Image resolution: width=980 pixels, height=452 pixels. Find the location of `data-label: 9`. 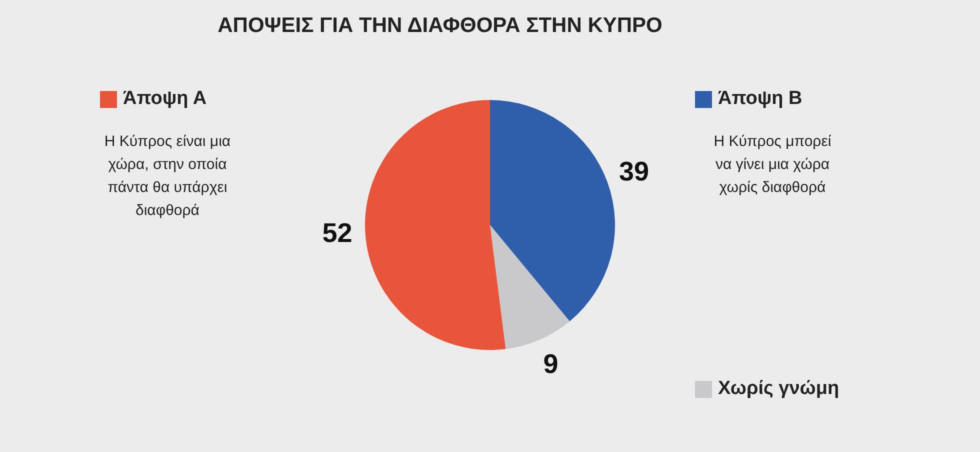

data-label: 9 is located at coordinates (550, 363).